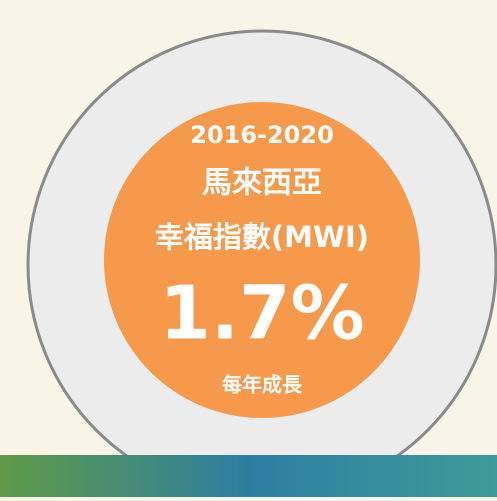 This screenshot has width=497, height=501. Describe the element at coordinates (262, 385) in the screenshot. I see `caption: 每年成長` at that location.